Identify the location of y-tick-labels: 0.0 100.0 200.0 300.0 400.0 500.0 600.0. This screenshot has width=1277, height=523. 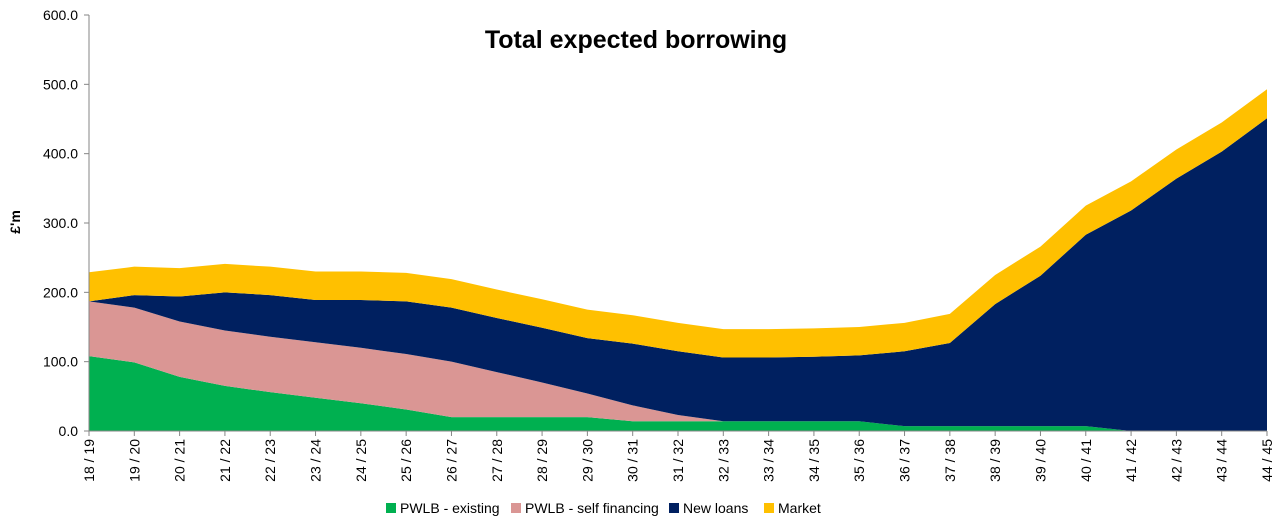
(66, 223).